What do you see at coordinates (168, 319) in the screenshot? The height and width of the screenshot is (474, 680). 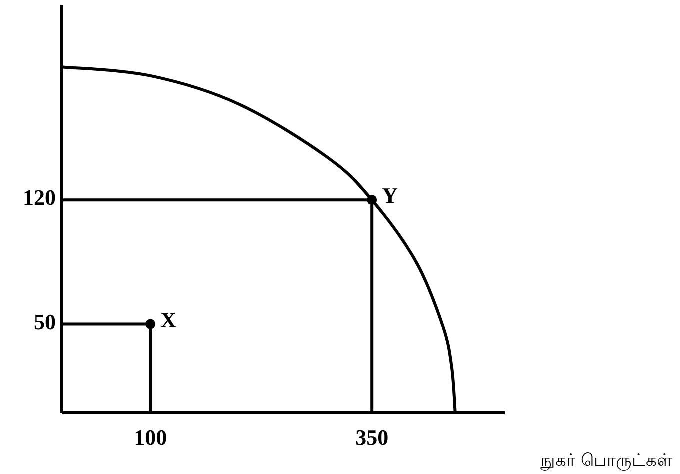 I see `annotation: X` at bounding box center [168, 319].